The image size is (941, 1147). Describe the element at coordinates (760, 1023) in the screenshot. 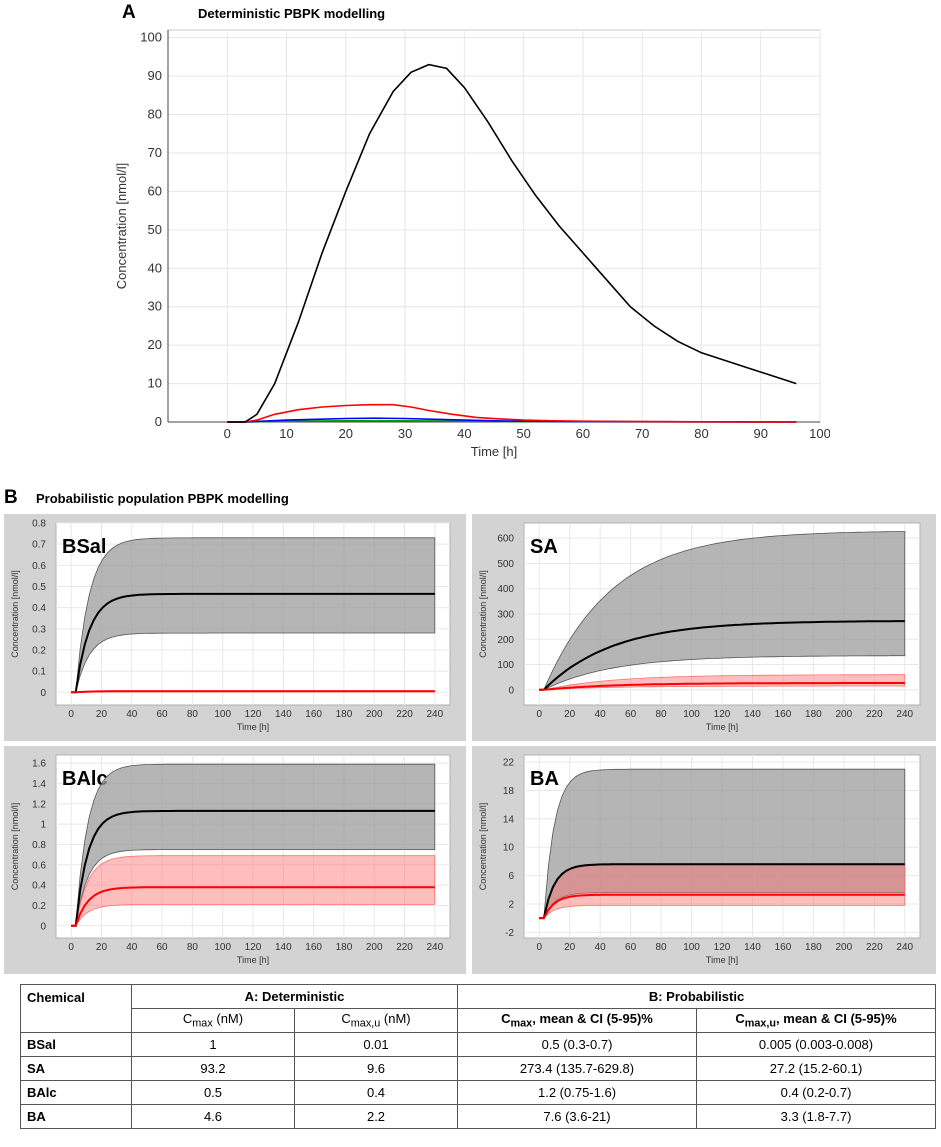

I see `sub-subscript: max,u` at that location.